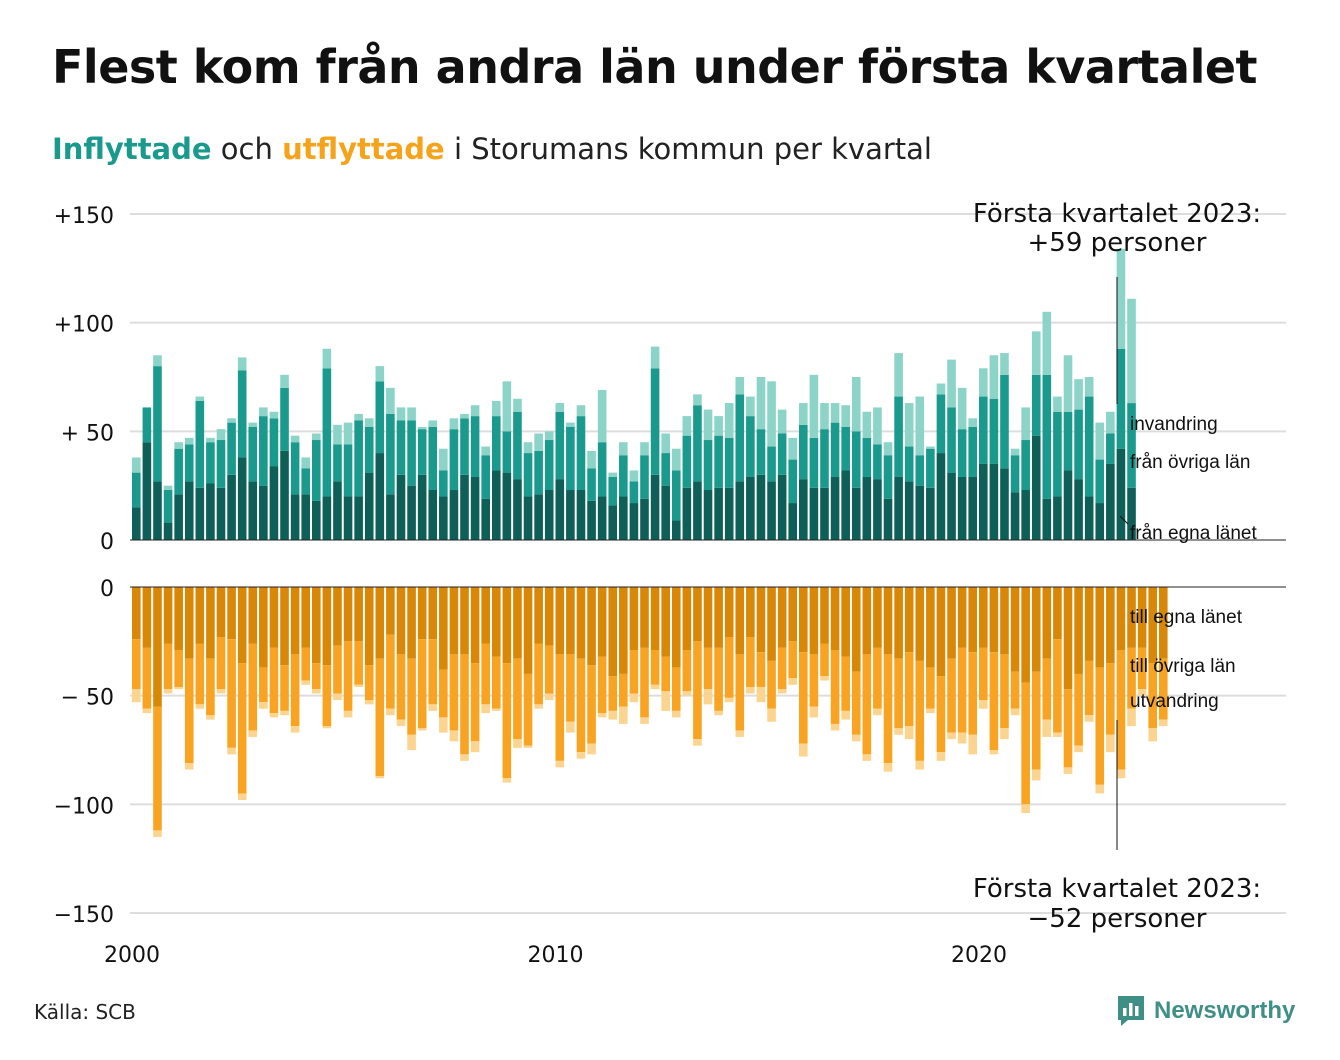  What do you see at coordinates (1117, 243) in the screenshot?
I see `top-annotation-line2: +59 personer` at bounding box center [1117, 243].